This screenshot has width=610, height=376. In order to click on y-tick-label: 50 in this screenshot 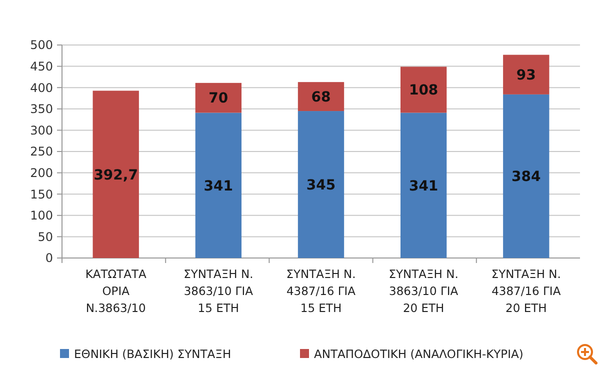, I will do `click(45, 237)`.